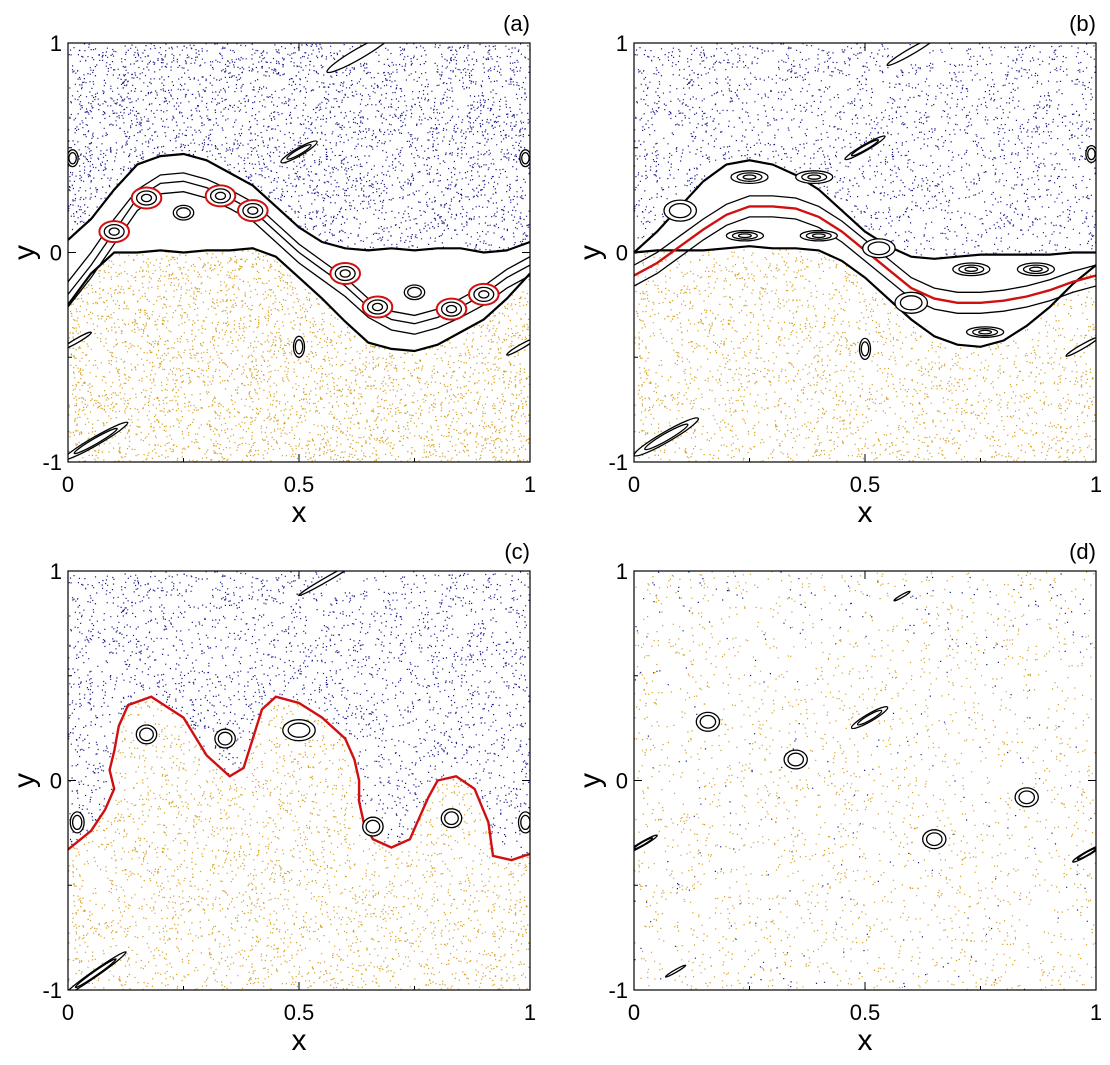 This screenshot has width=1110, height=1065. What do you see at coordinates (1082, 551) in the screenshot?
I see `panel-label: (d)` at bounding box center [1082, 551].